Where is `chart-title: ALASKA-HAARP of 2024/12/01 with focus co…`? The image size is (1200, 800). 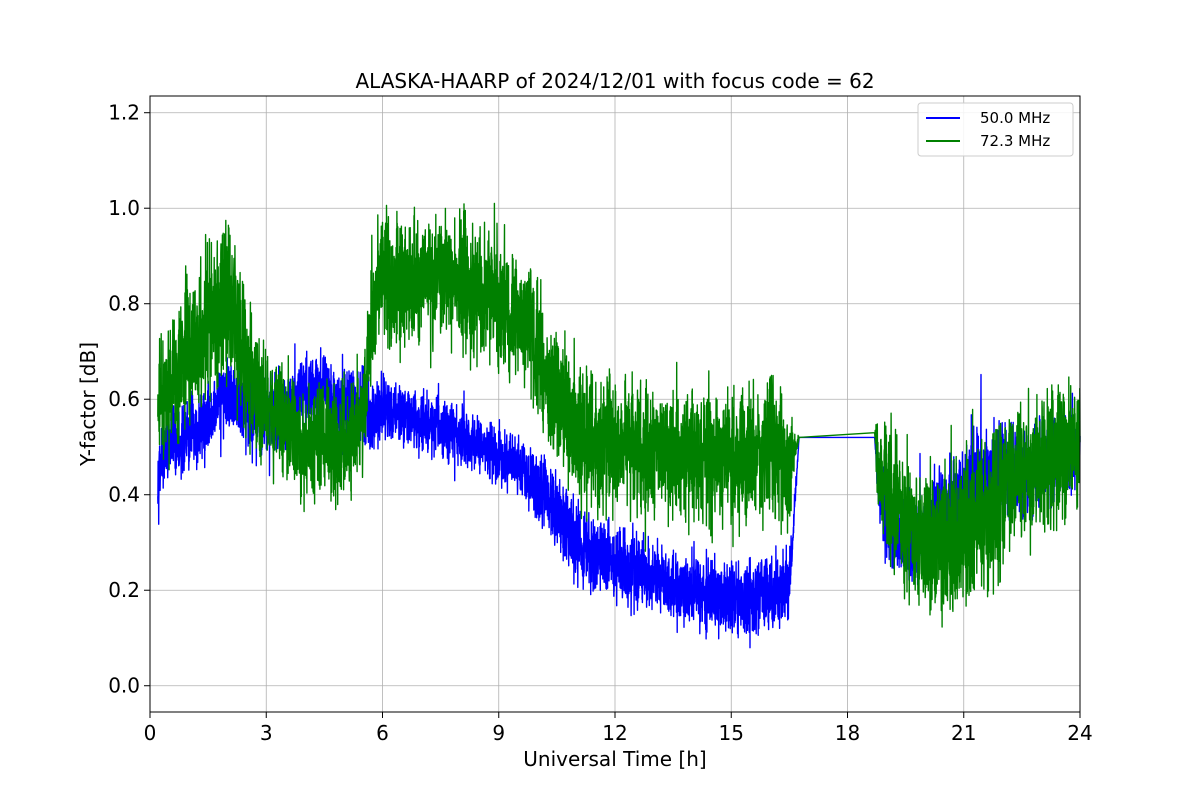
chart-title: ALASKA-HAARP of 2024/12/01 with focus co… is located at coordinates (614, 81).